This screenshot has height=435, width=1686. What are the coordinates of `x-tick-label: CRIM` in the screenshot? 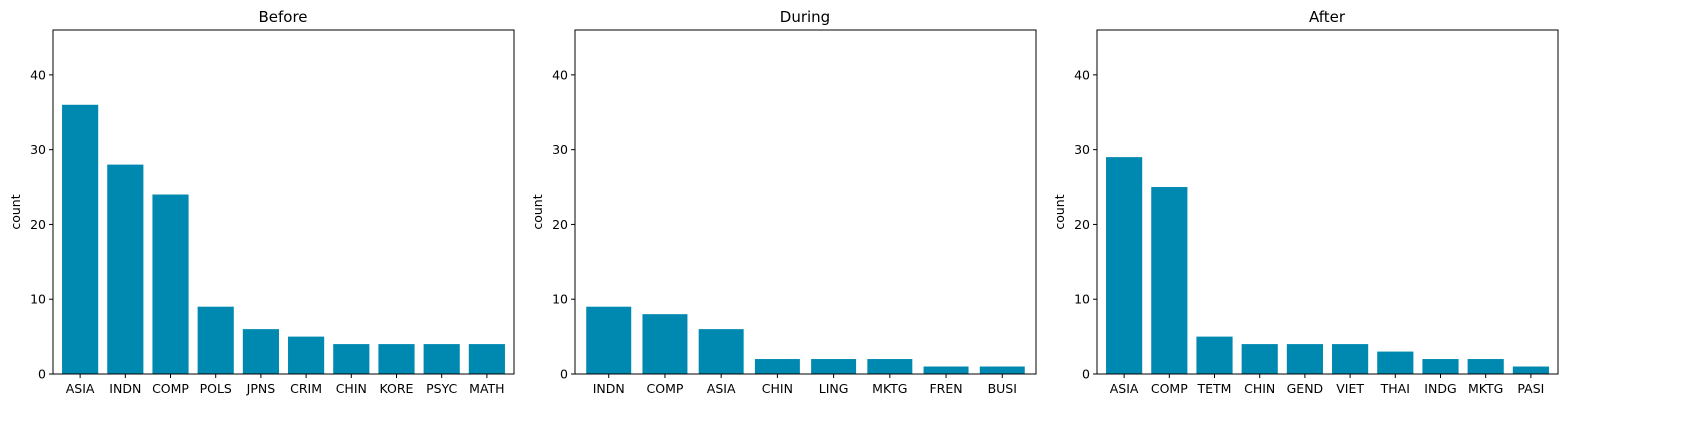 It's located at (306, 388).